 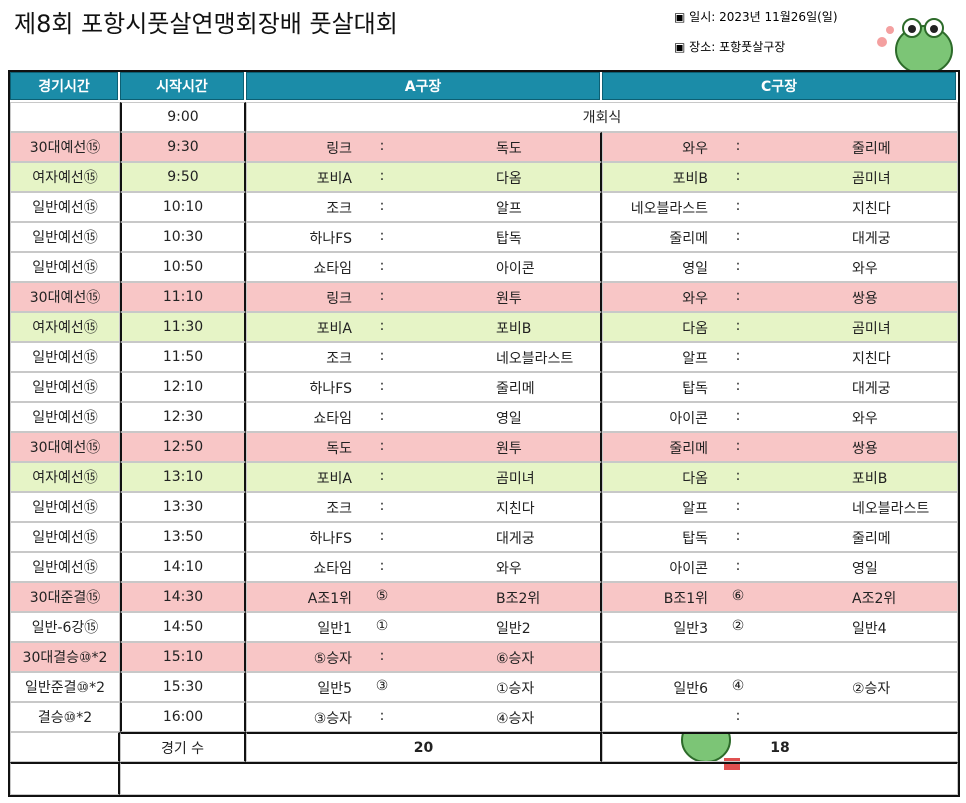 I want to click on team-home: 와우, so click(x=695, y=149).